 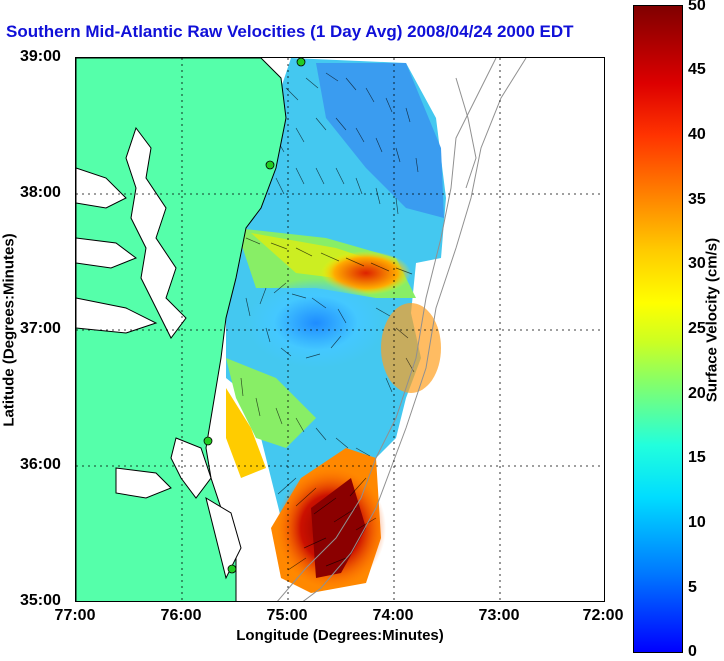 I want to click on colorbar-tick-label: 40, so click(x=697, y=134).